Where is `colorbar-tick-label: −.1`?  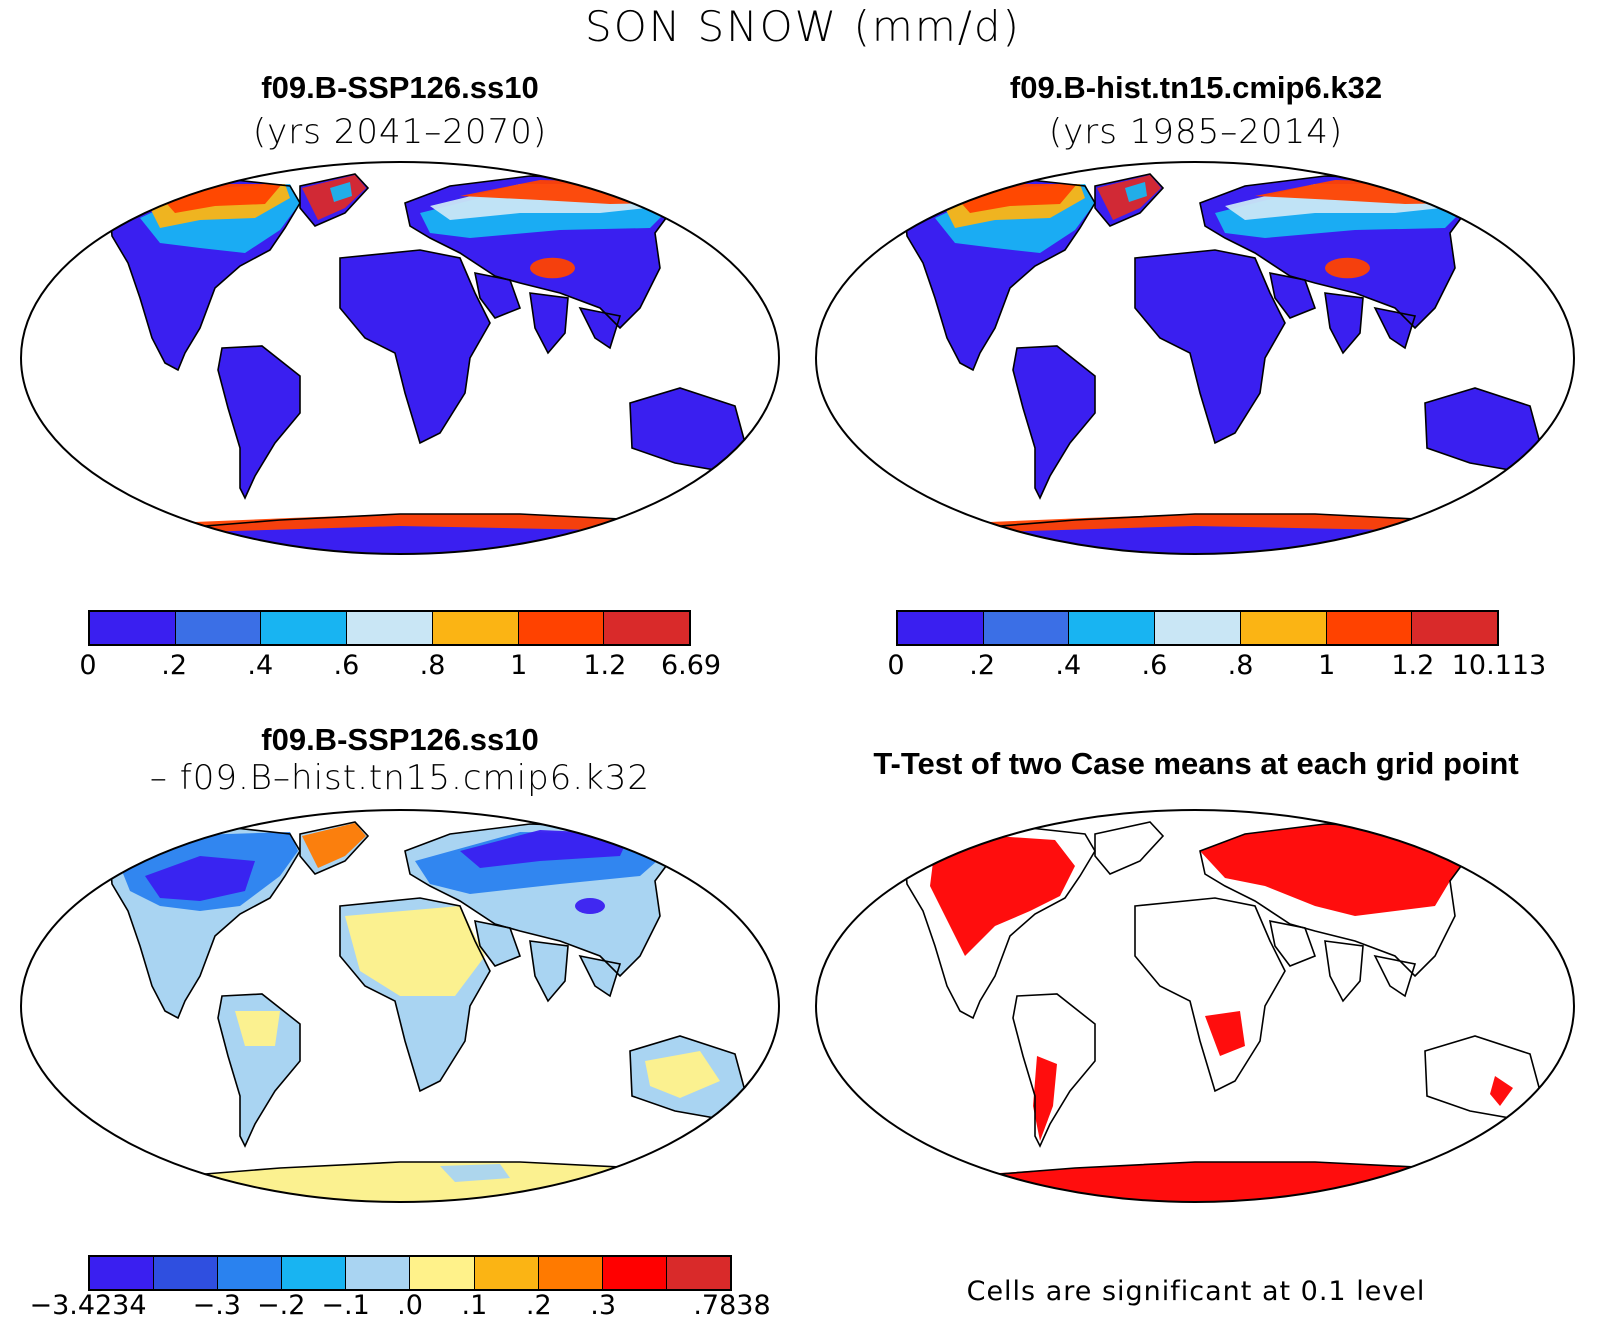
colorbar-tick-label: −.1 is located at coordinates (345, 1305).